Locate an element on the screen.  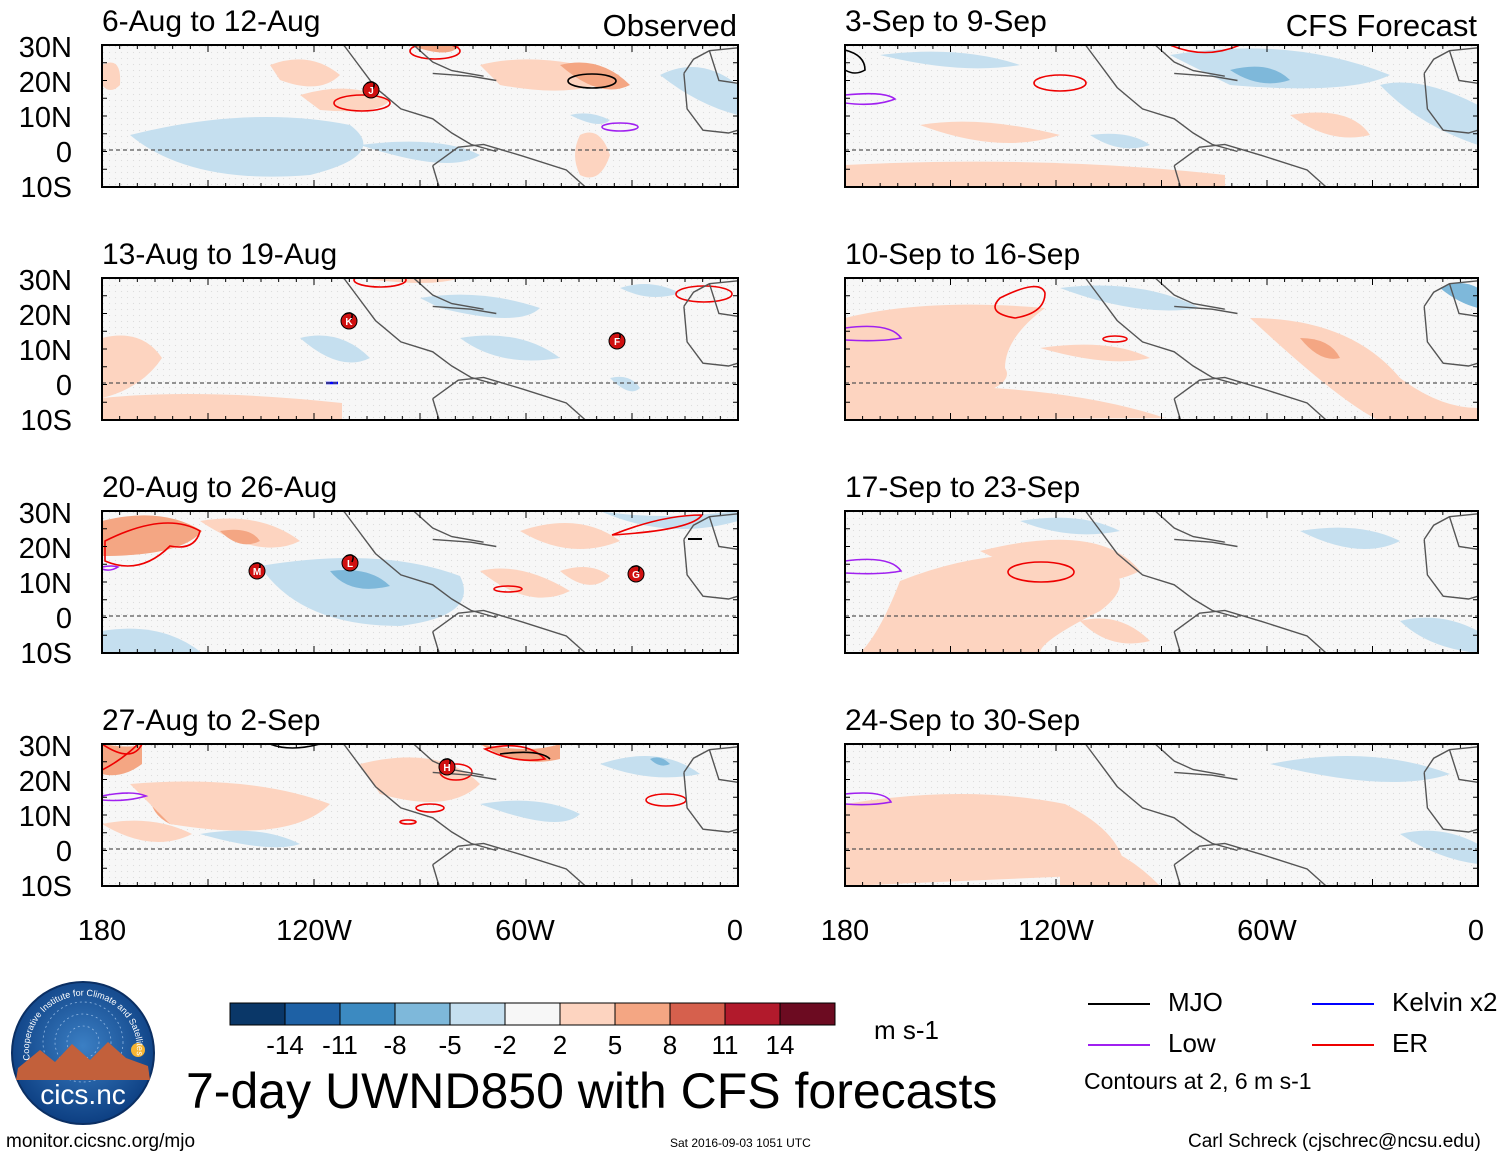
colorbar-label: -8 is located at coordinates (394, 1045).